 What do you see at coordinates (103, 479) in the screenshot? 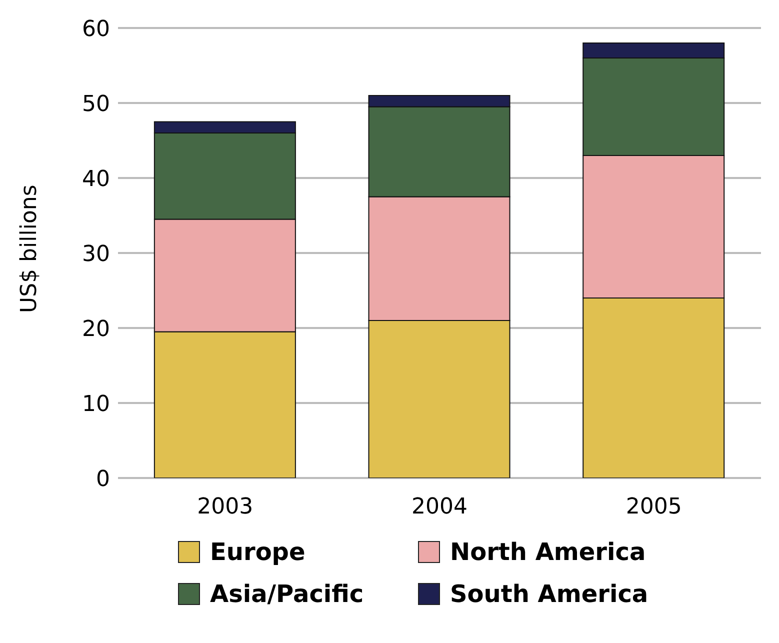
I see `y-tick-label: 0` at bounding box center [103, 479].